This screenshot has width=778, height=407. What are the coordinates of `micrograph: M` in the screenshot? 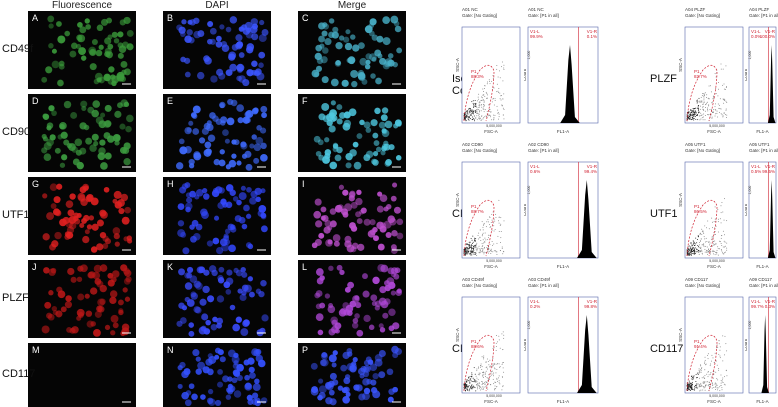 It's located at (82, 375).